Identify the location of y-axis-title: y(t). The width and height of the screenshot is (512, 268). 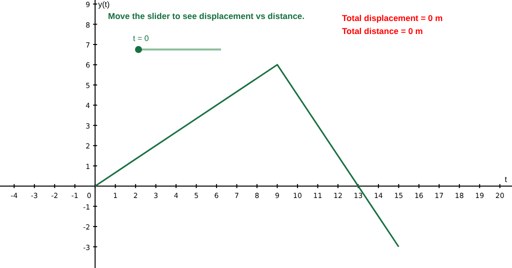
(104, 4).